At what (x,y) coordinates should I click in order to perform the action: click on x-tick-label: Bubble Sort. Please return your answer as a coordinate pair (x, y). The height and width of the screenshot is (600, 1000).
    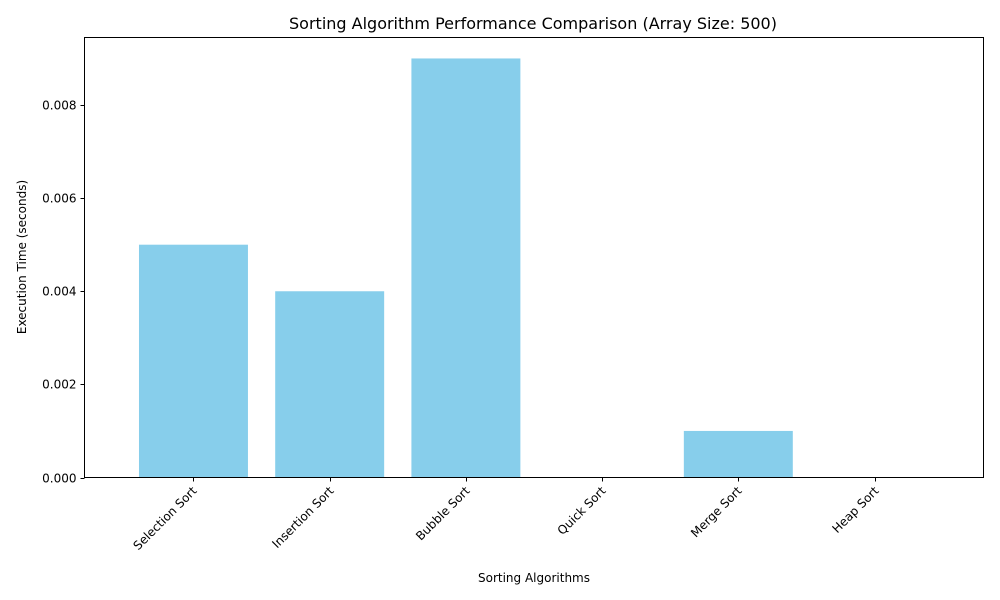
    Looking at the image, I should click on (443, 514).